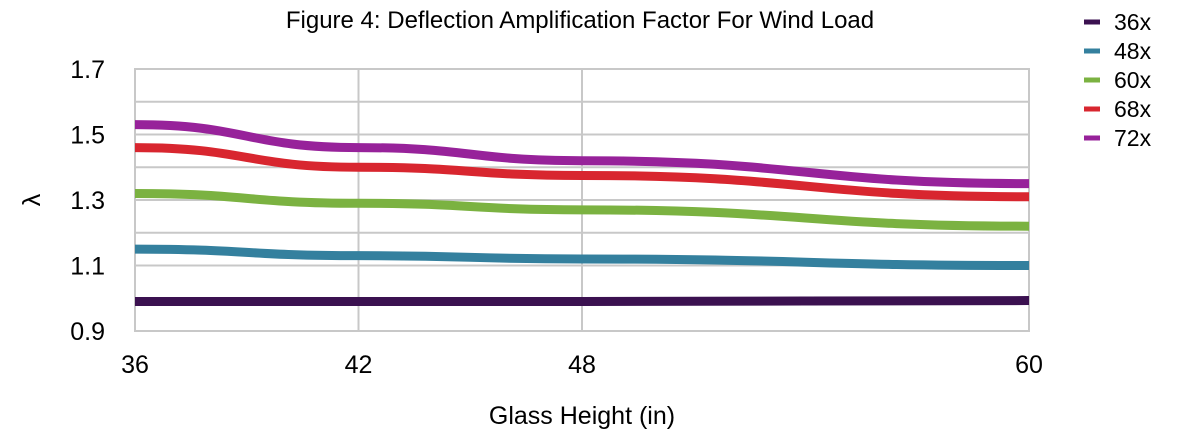 This screenshot has height=434, width=1188. What do you see at coordinates (87, 70) in the screenshot?
I see `y-tick-label: 1.7` at bounding box center [87, 70].